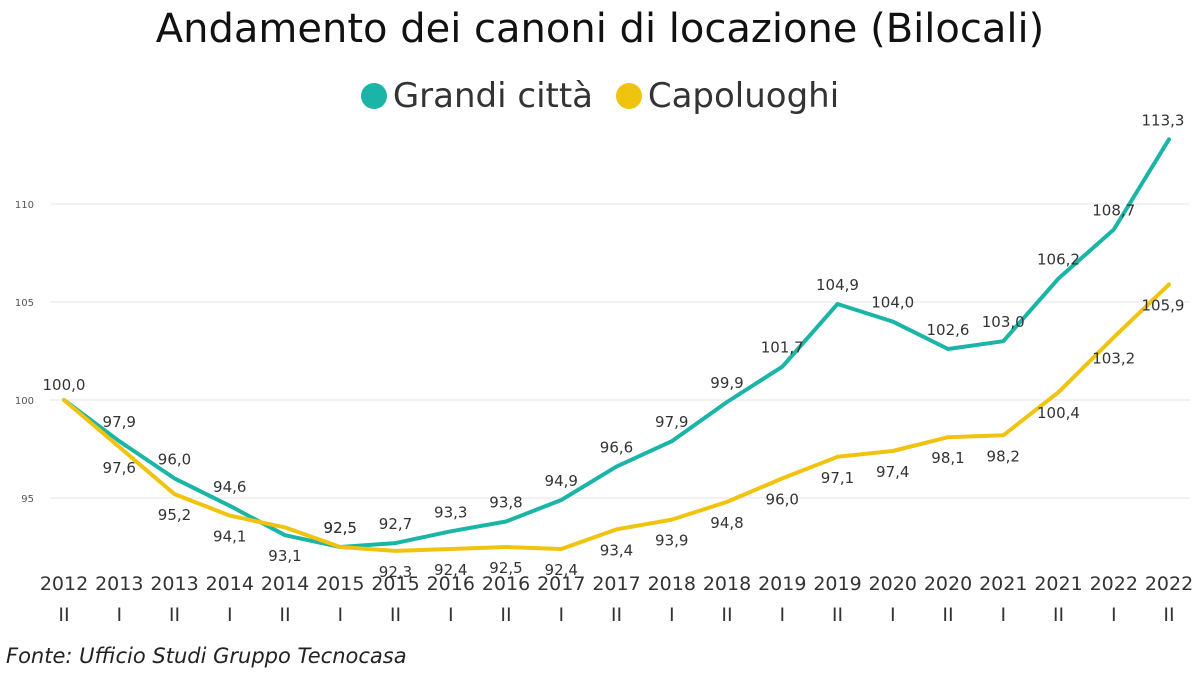  Describe the element at coordinates (948, 330) in the screenshot. I see `data-label-0-16: 102,6` at that location.